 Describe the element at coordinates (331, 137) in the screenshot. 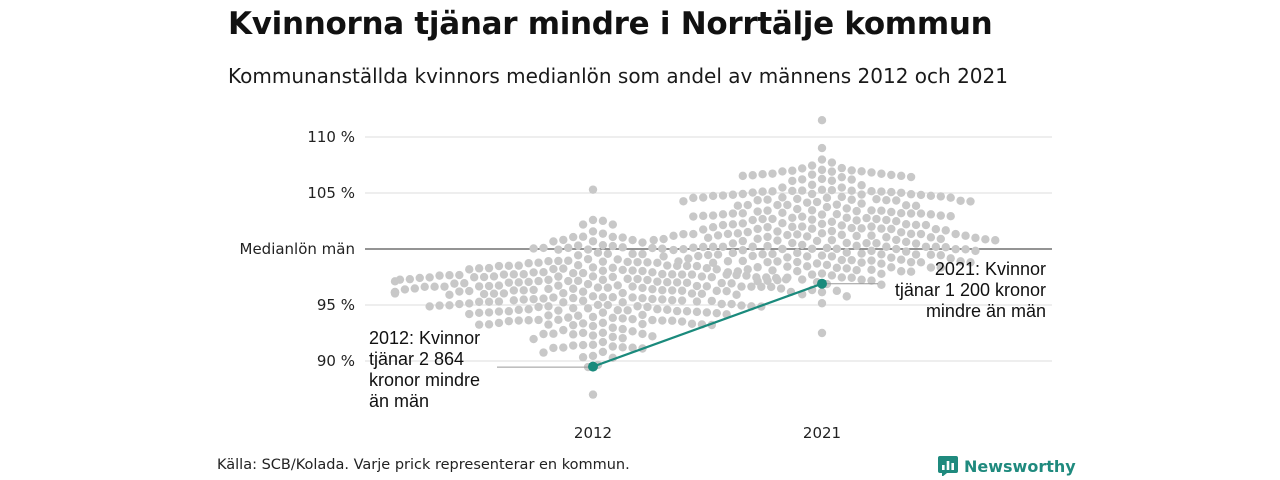

I see `y-tick-label: 110 %` at that location.